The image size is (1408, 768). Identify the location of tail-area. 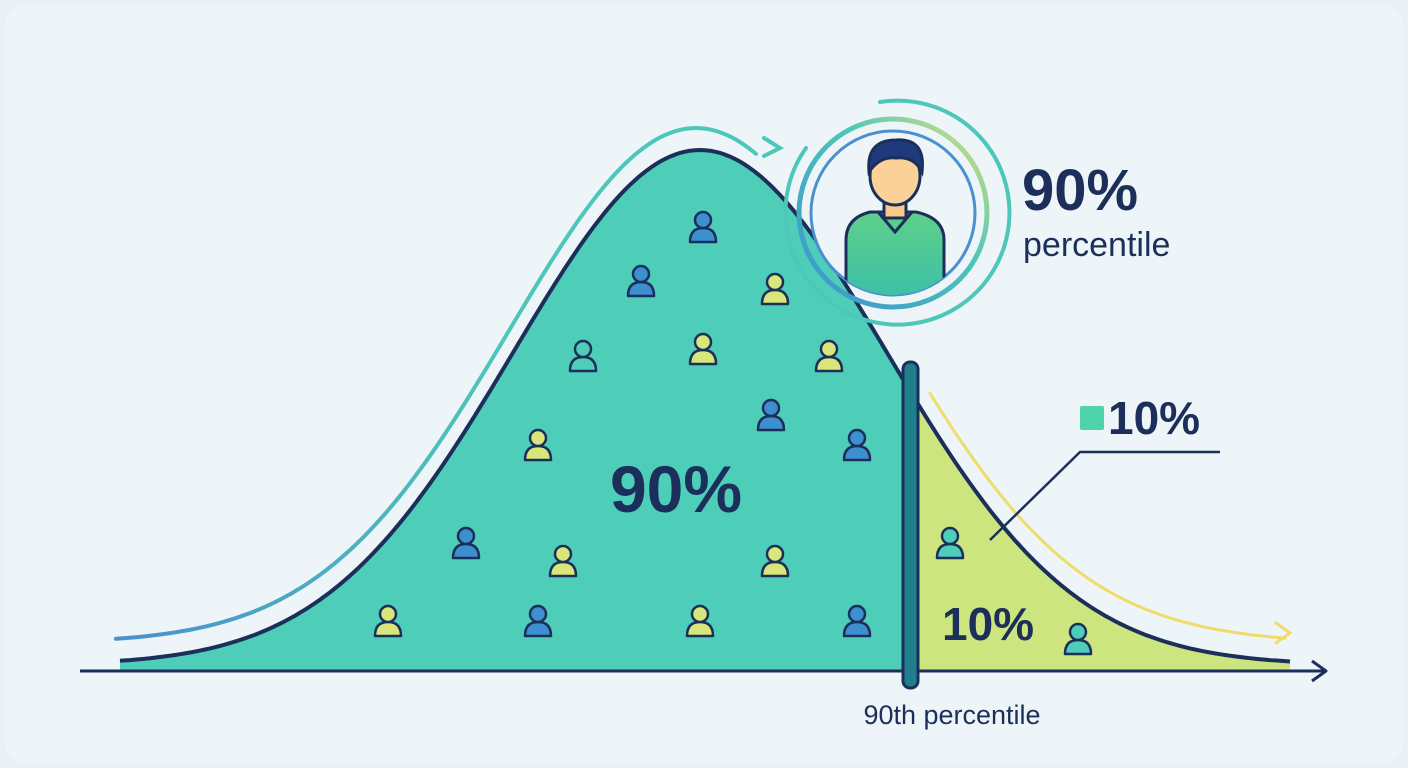
(1100, 530).